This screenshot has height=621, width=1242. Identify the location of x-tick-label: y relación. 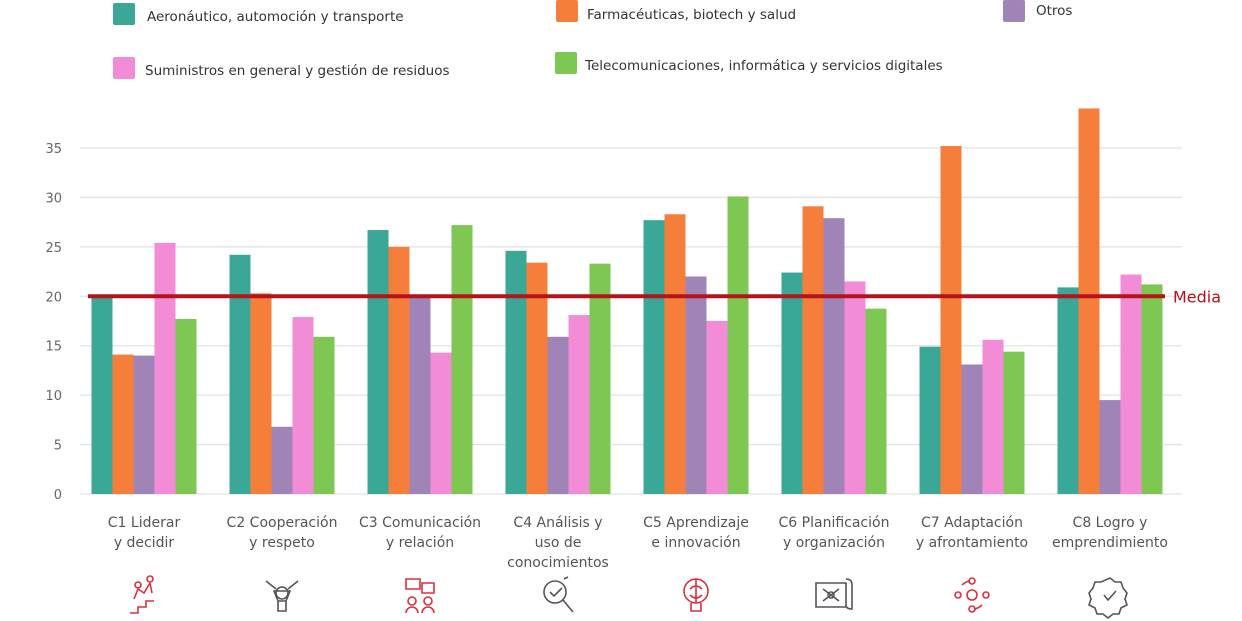
(420, 543).